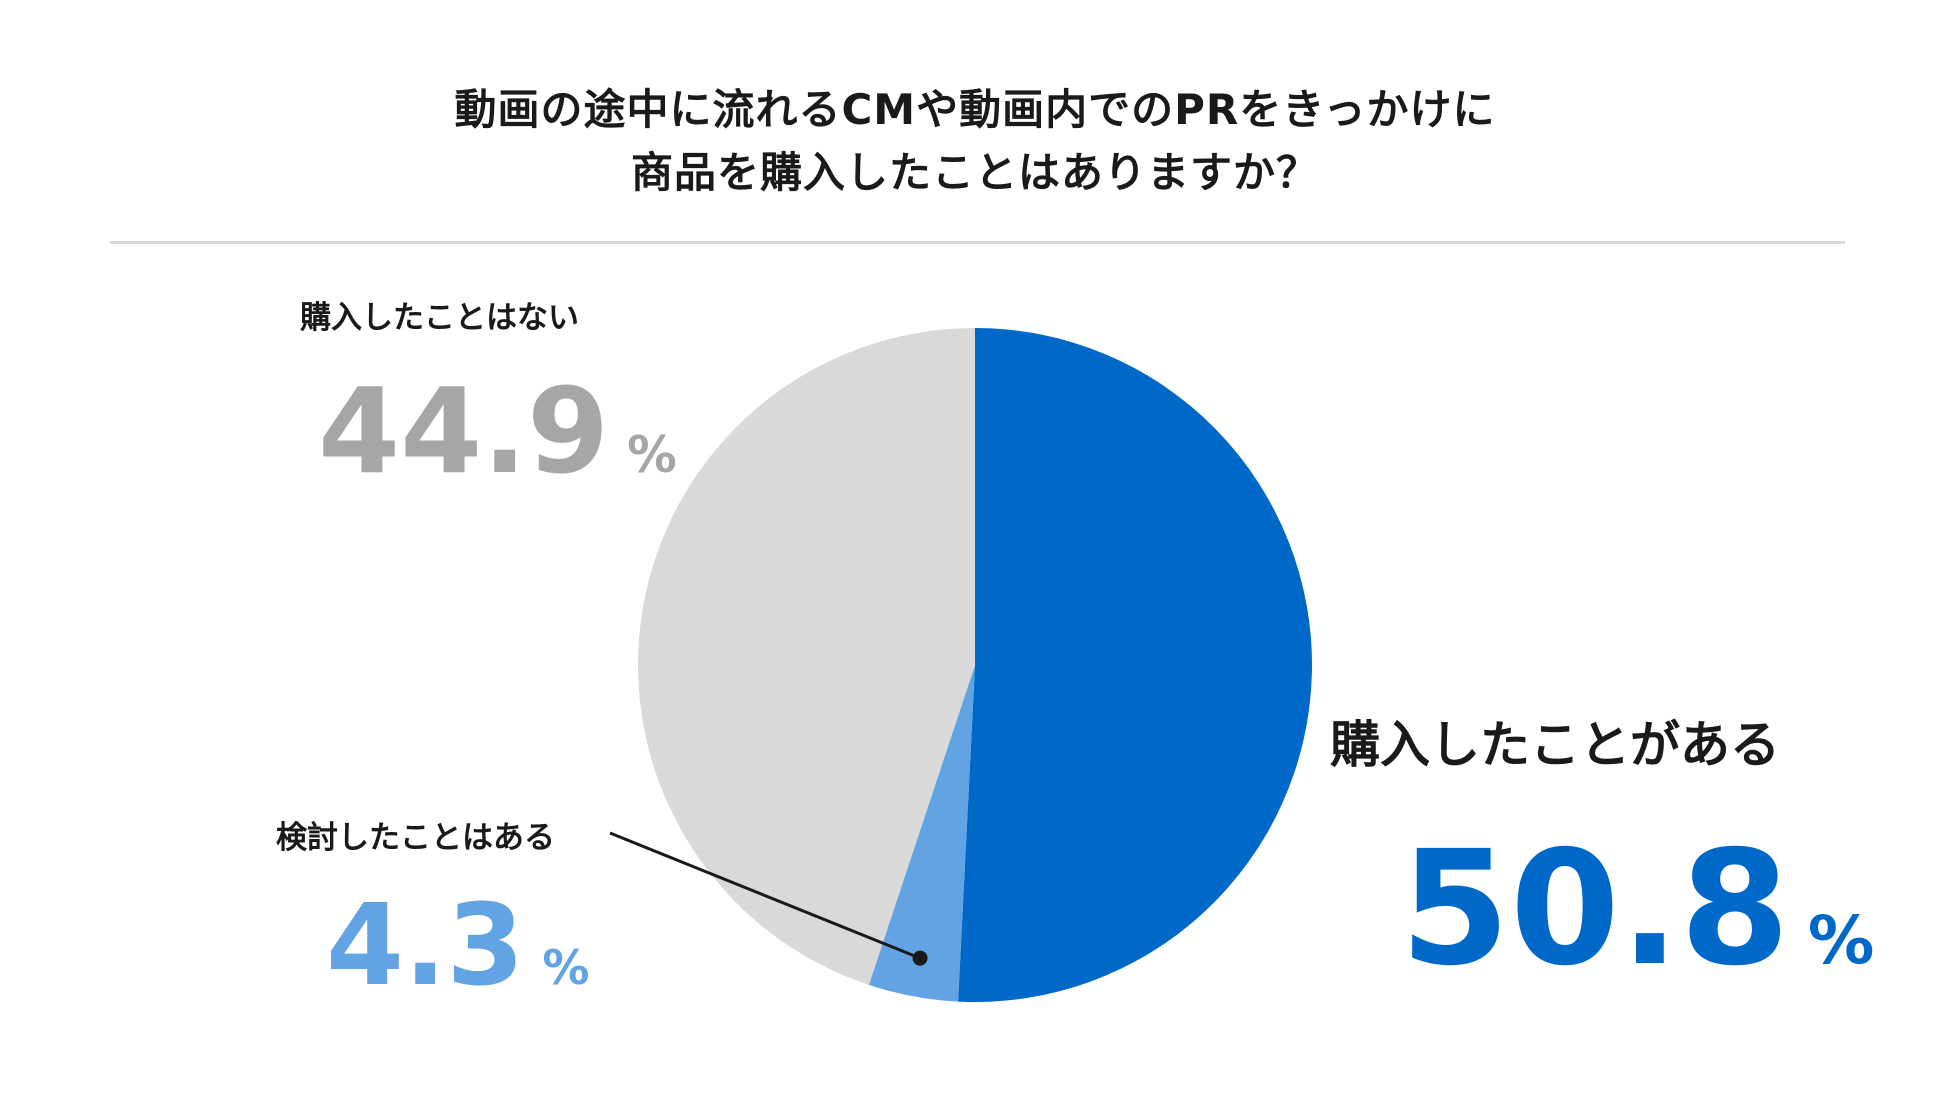  What do you see at coordinates (974, 172) in the screenshot?
I see `chart-title-line-2: 商品を購入したことはありますか？` at bounding box center [974, 172].